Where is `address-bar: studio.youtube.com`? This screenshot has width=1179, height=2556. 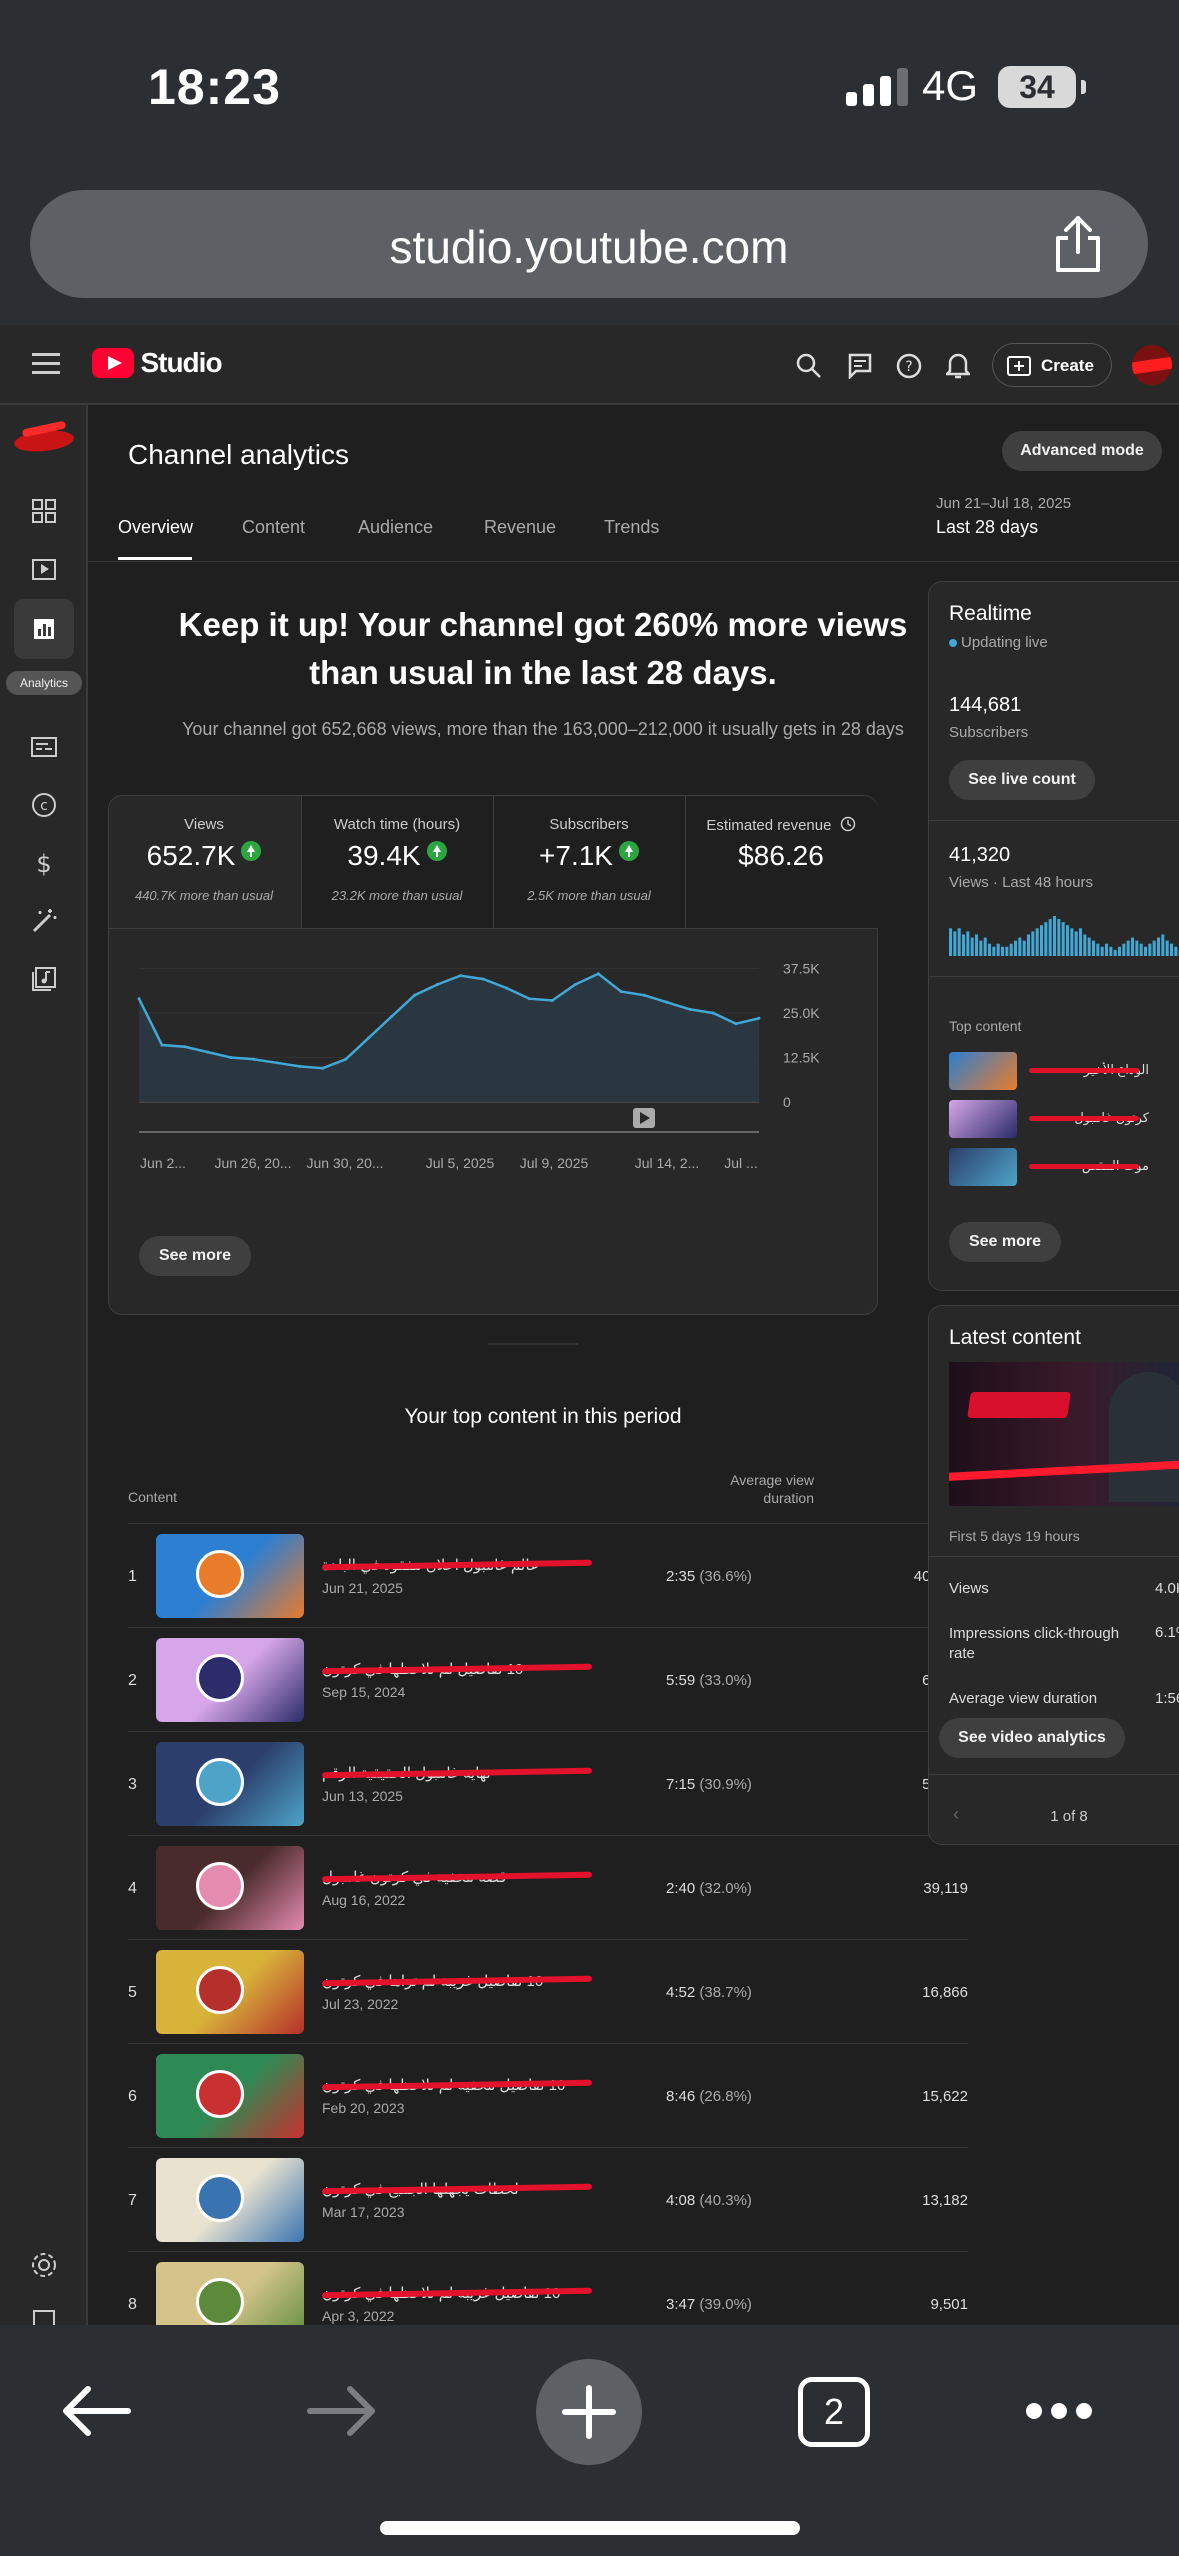
address-bar: studio.youtube.com is located at coordinates (589, 244).